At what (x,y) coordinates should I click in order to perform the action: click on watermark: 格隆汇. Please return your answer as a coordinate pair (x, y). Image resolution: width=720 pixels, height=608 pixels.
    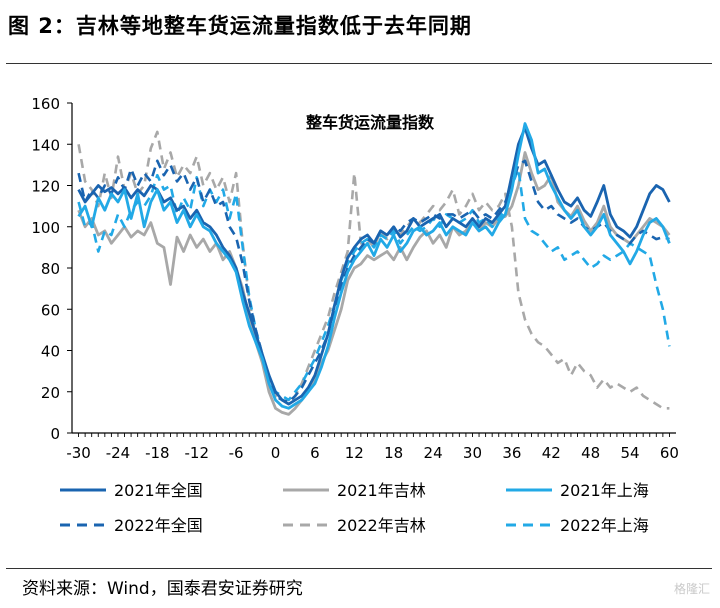
    Looking at the image, I should click on (691, 589).